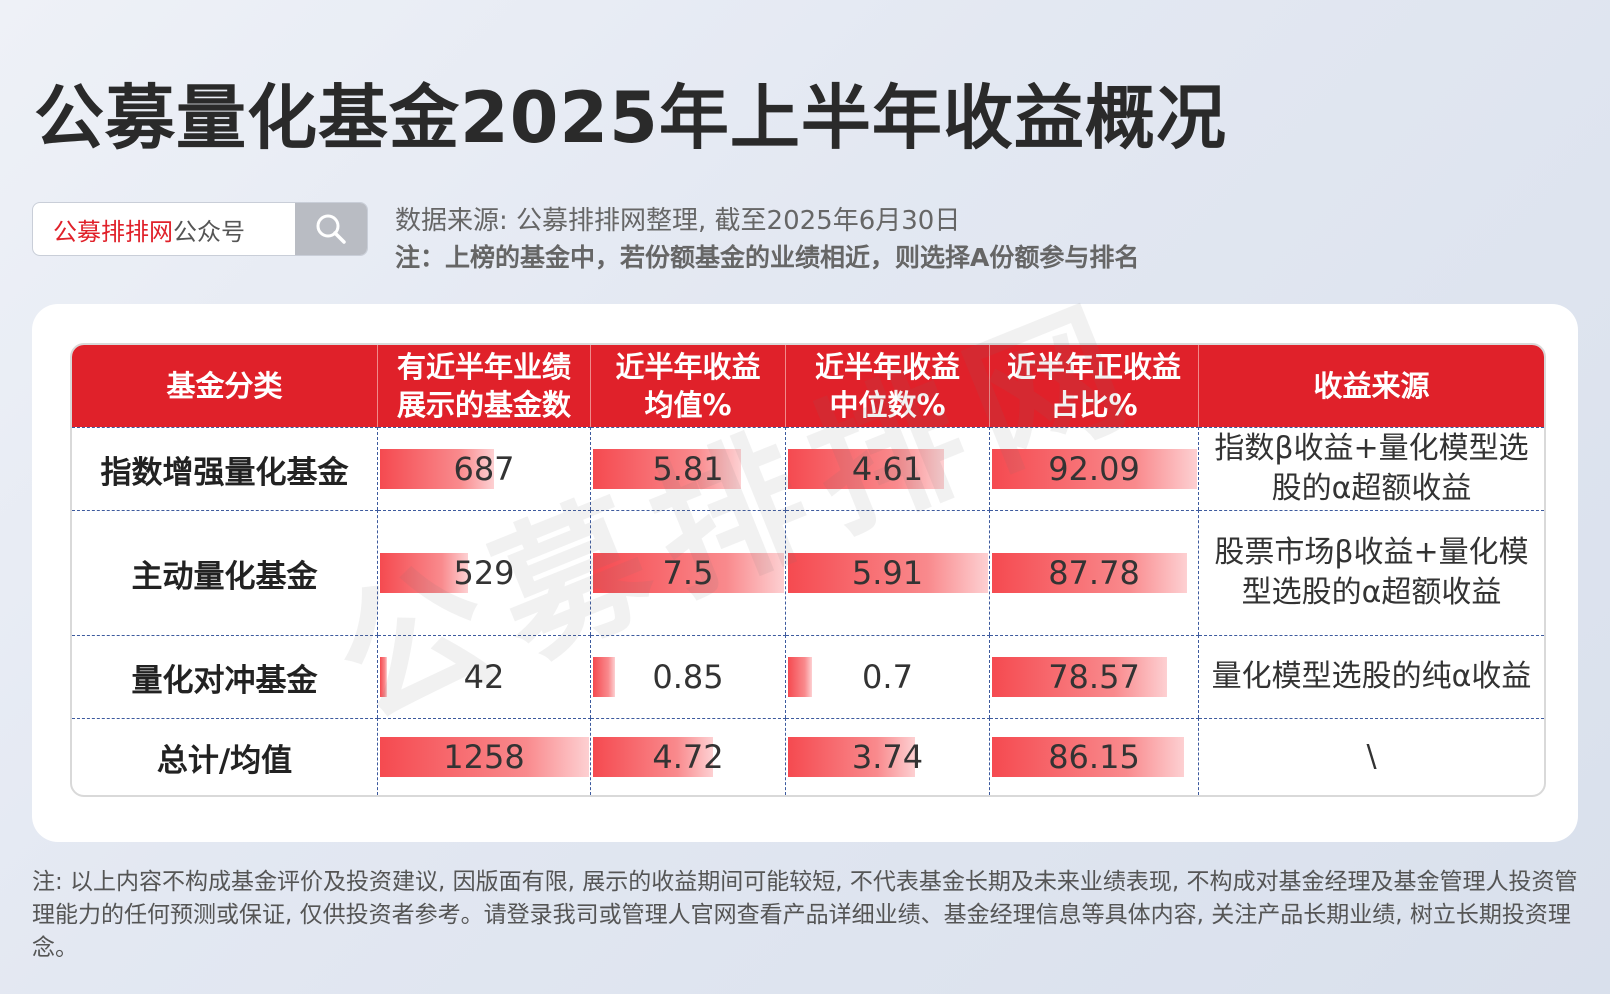 The width and height of the screenshot is (1610, 994). I want to click on column-header: 基金分类, so click(225, 386).